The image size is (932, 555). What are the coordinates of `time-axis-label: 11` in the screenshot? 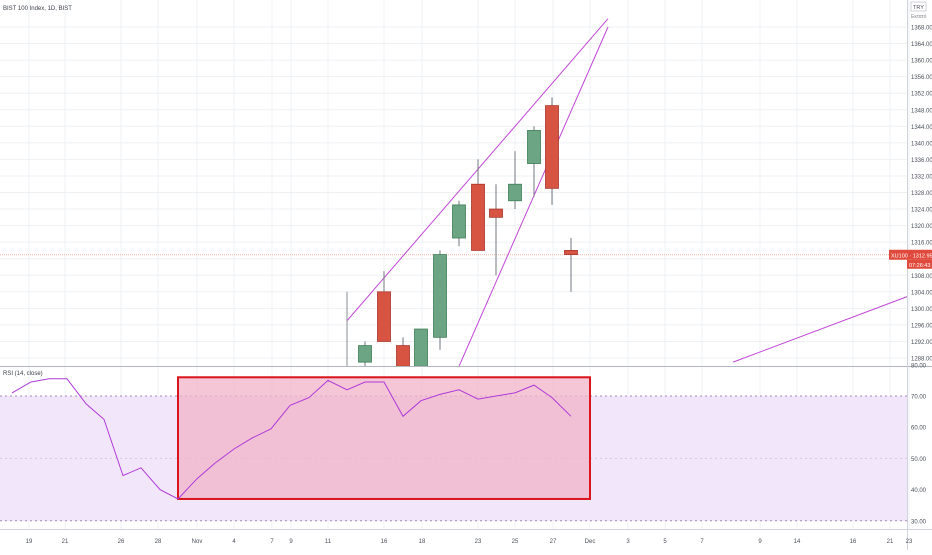 It's located at (328, 542).